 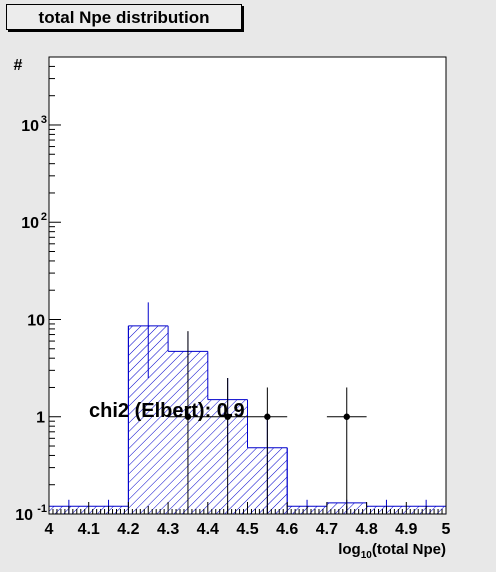 I want to click on y-tick-exponent: -1, so click(x=42, y=509).